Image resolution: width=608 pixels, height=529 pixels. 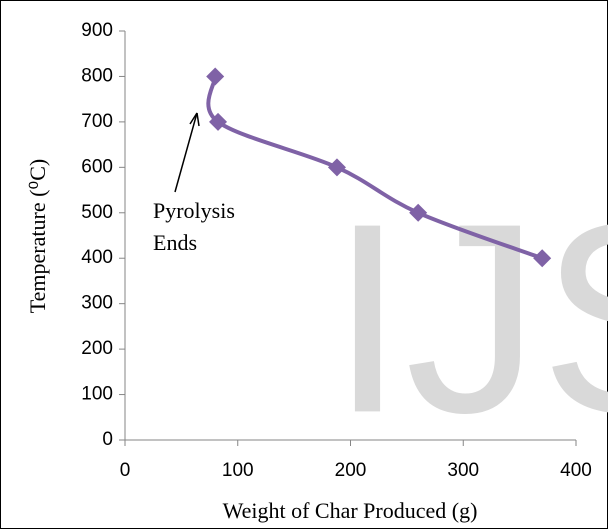 What do you see at coordinates (238, 470) in the screenshot?
I see `x-tick-label: 100` at bounding box center [238, 470].